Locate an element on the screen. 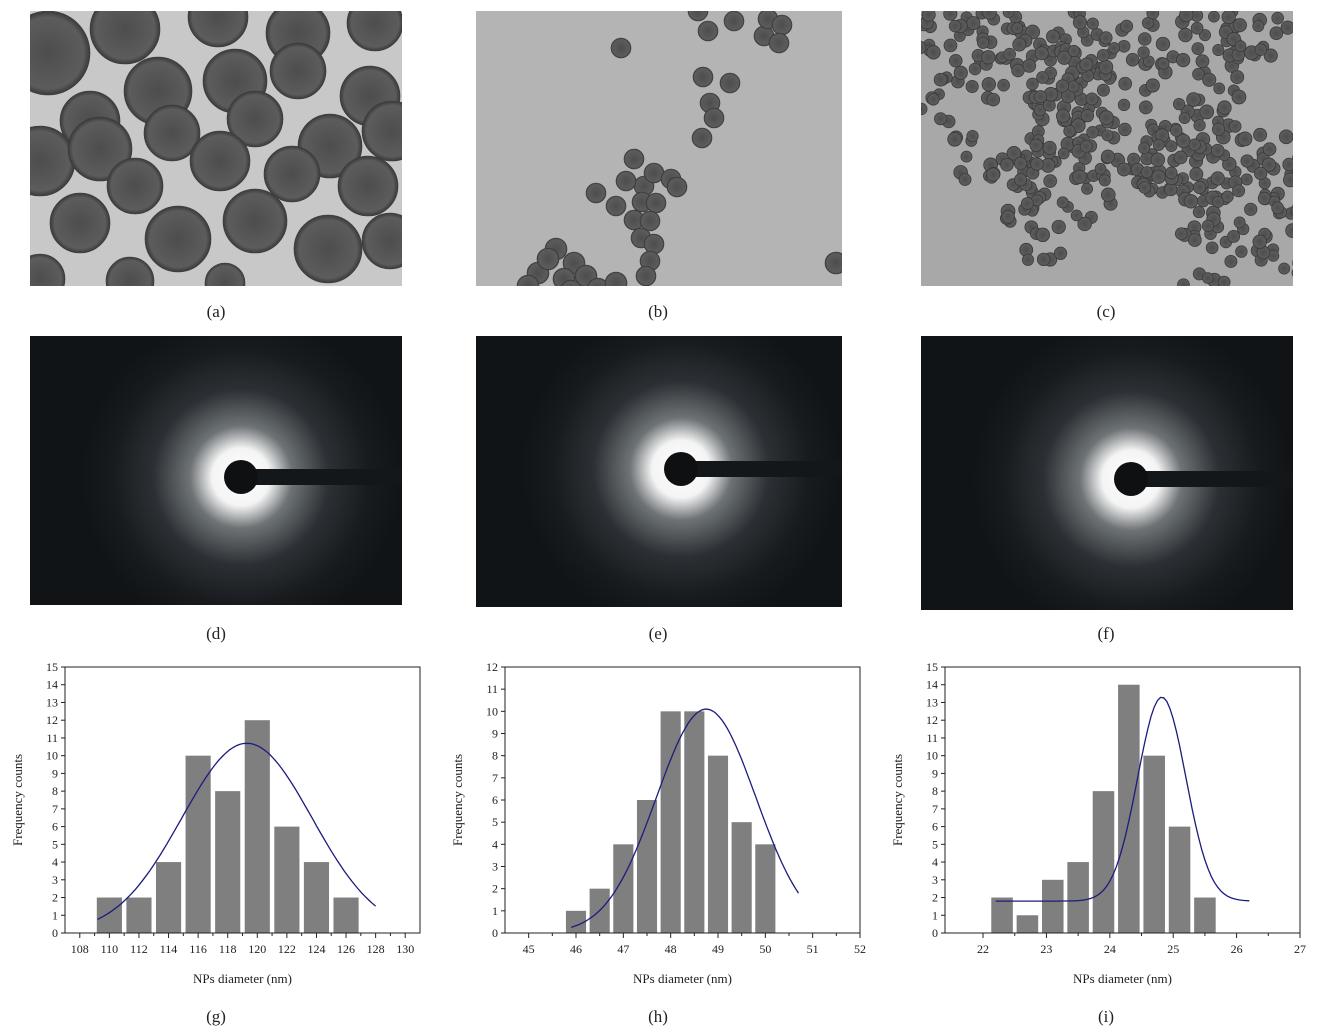  y-tick-label: 2 is located at coordinates (495, 889).